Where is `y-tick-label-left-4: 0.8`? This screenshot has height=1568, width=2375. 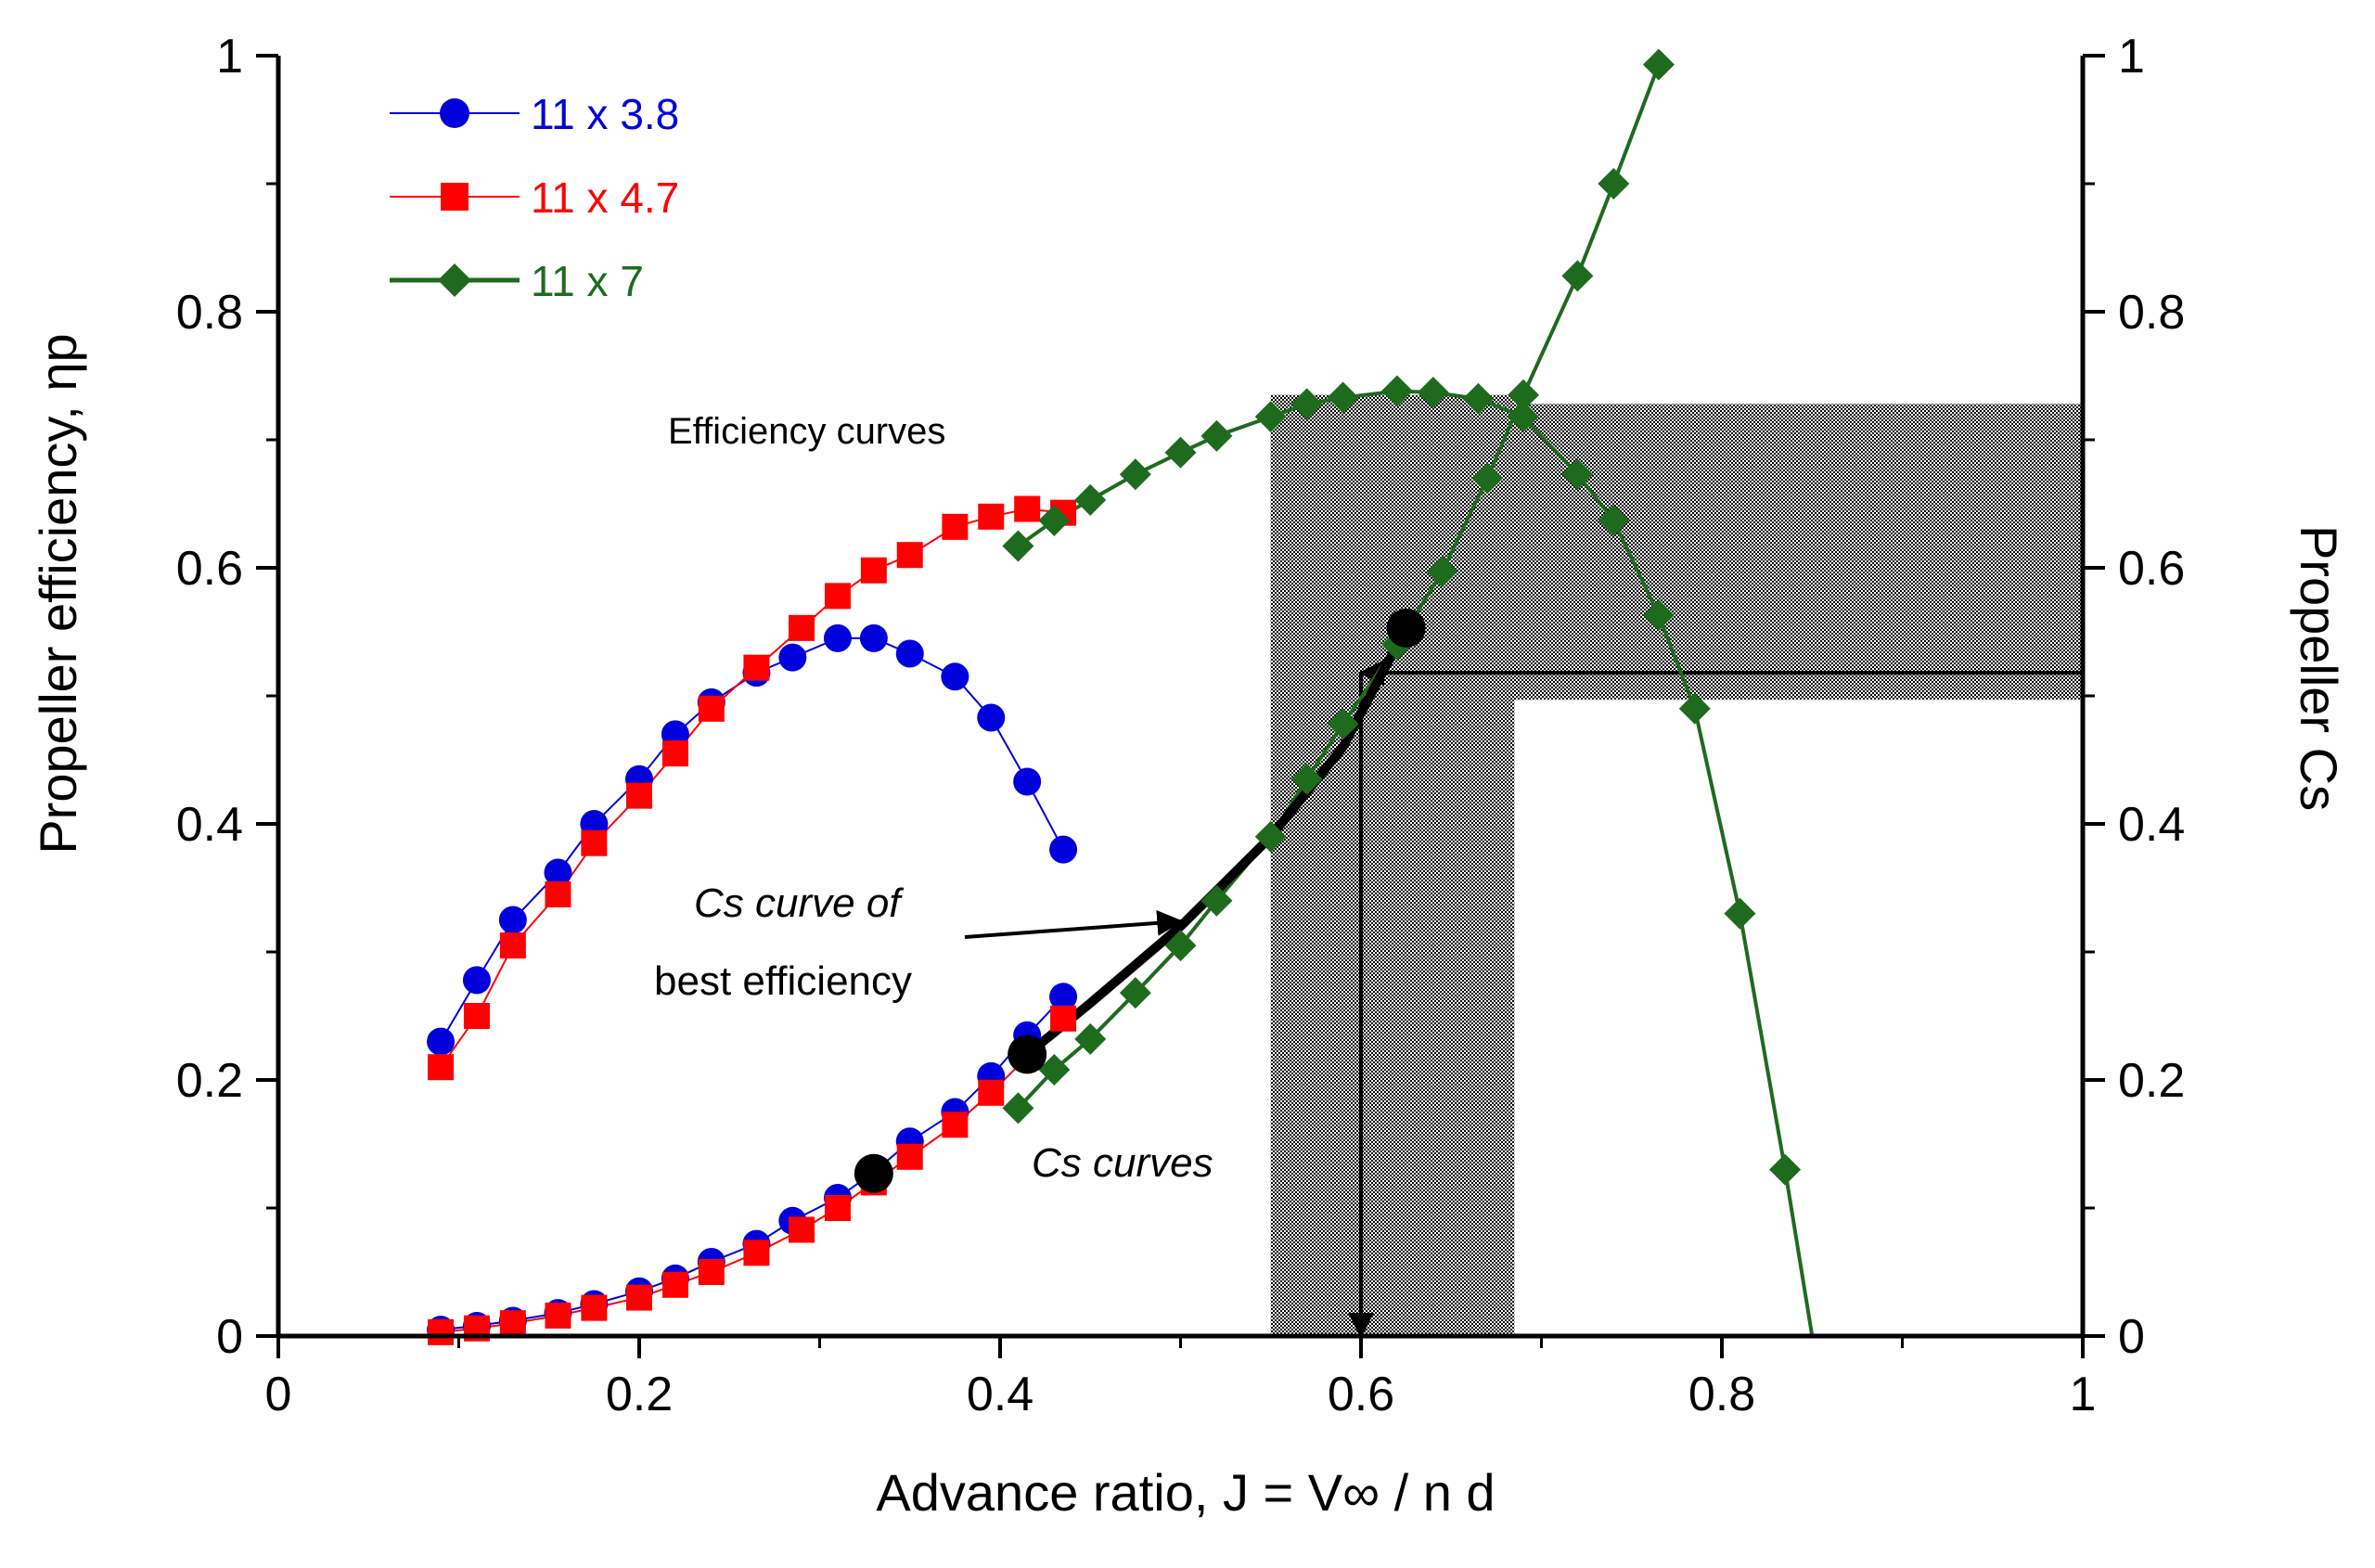
y-tick-label-left-4: 0.8 is located at coordinates (209, 313).